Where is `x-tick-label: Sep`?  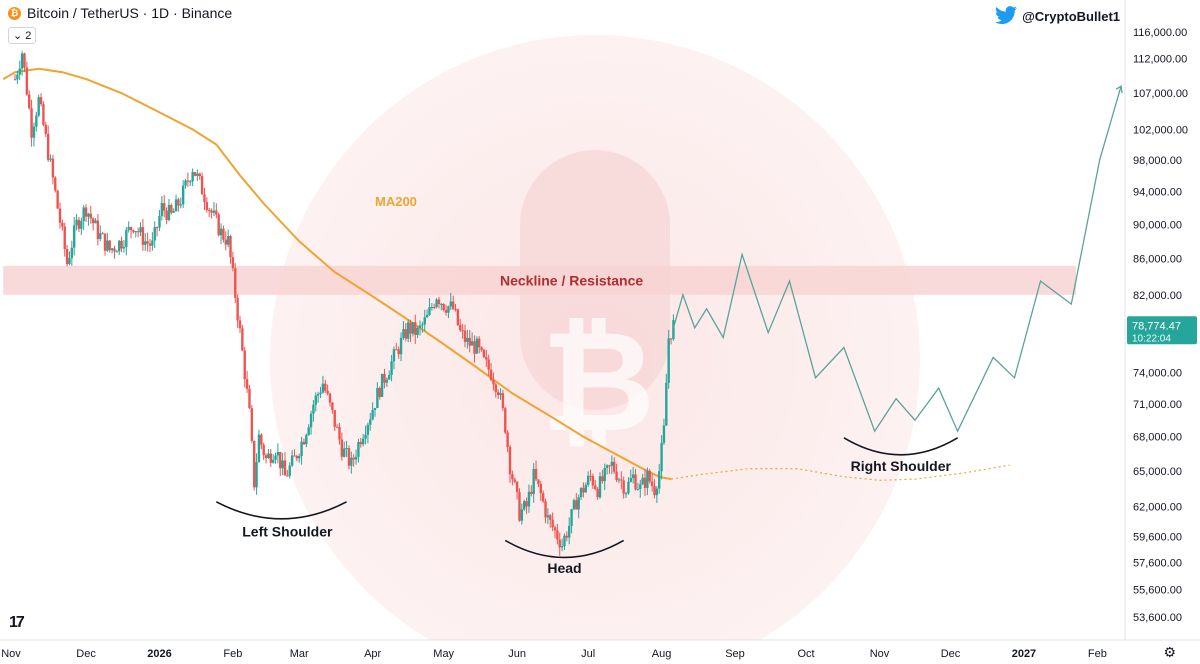 x-tick-label: Sep is located at coordinates (735, 654).